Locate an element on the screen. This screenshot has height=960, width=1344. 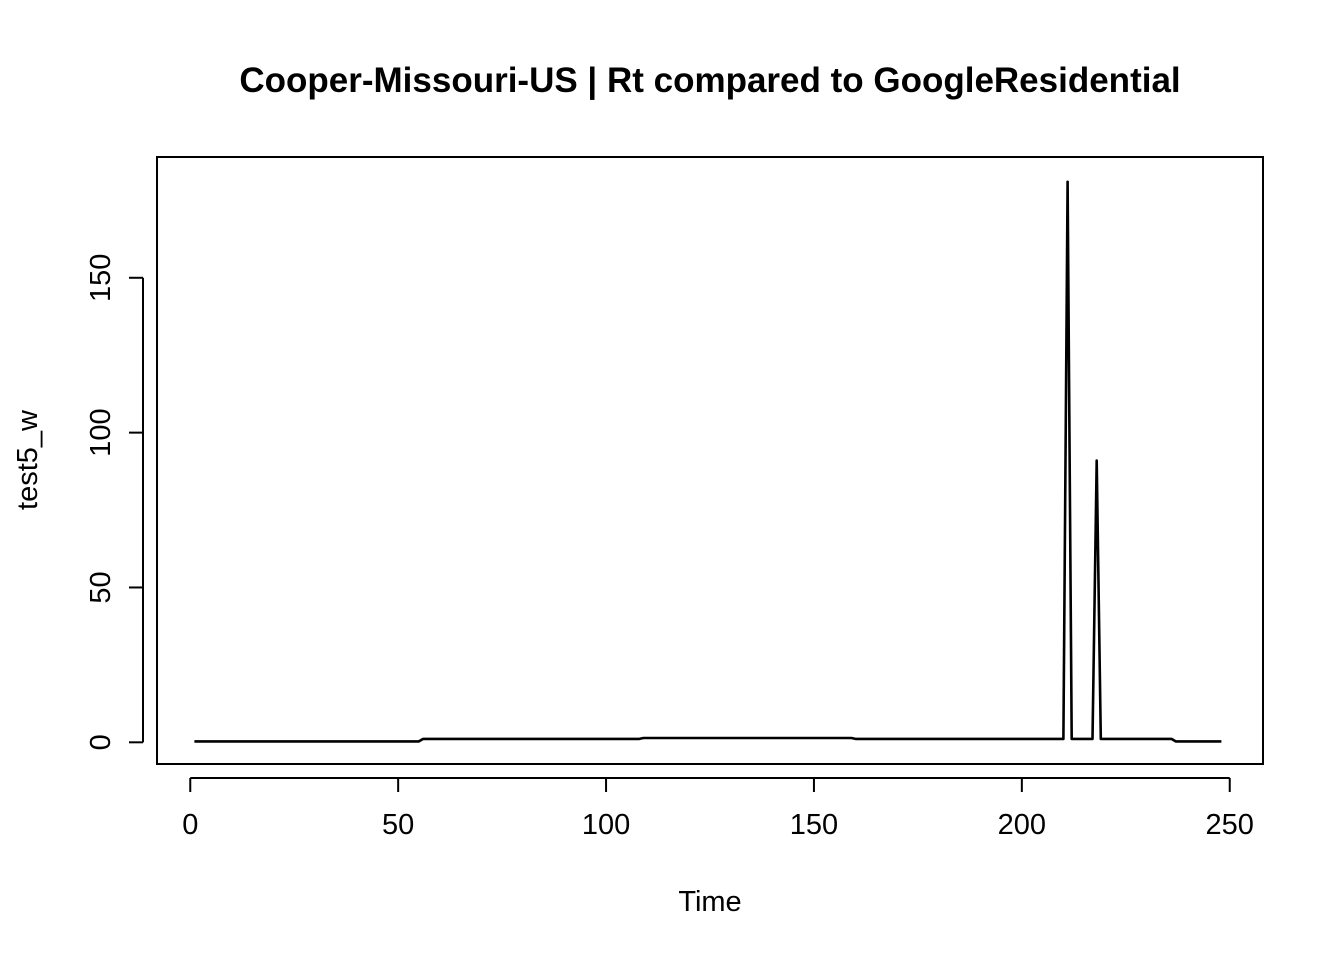
x-tick-label: 200 is located at coordinates (1022, 825).